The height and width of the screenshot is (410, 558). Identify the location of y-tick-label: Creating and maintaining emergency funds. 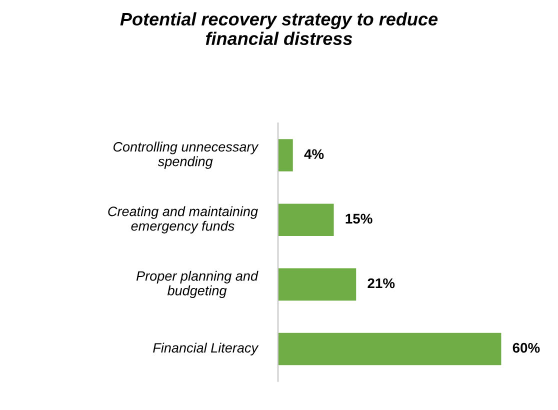
(183, 220).